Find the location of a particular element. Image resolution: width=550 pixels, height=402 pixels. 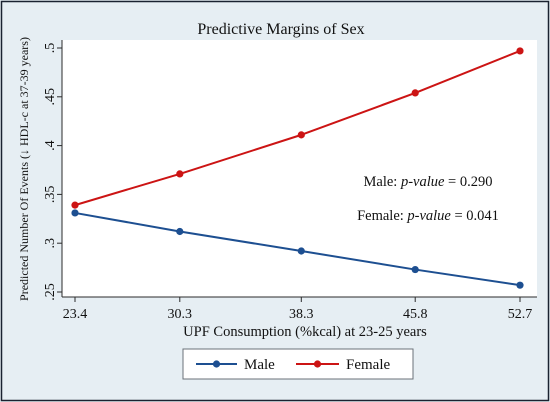

x-tick-label: 45.8 is located at coordinates (415, 314).